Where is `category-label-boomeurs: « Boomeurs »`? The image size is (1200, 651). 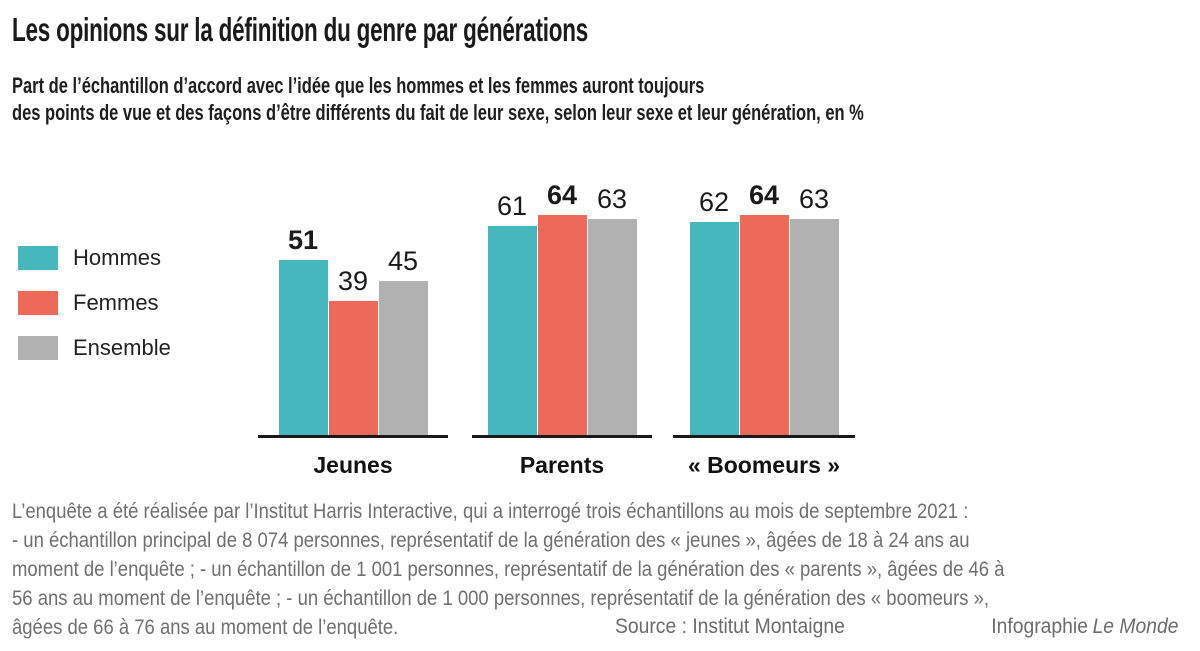
category-label-boomeurs: « Boomeurs » is located at coordinates (764, 465).